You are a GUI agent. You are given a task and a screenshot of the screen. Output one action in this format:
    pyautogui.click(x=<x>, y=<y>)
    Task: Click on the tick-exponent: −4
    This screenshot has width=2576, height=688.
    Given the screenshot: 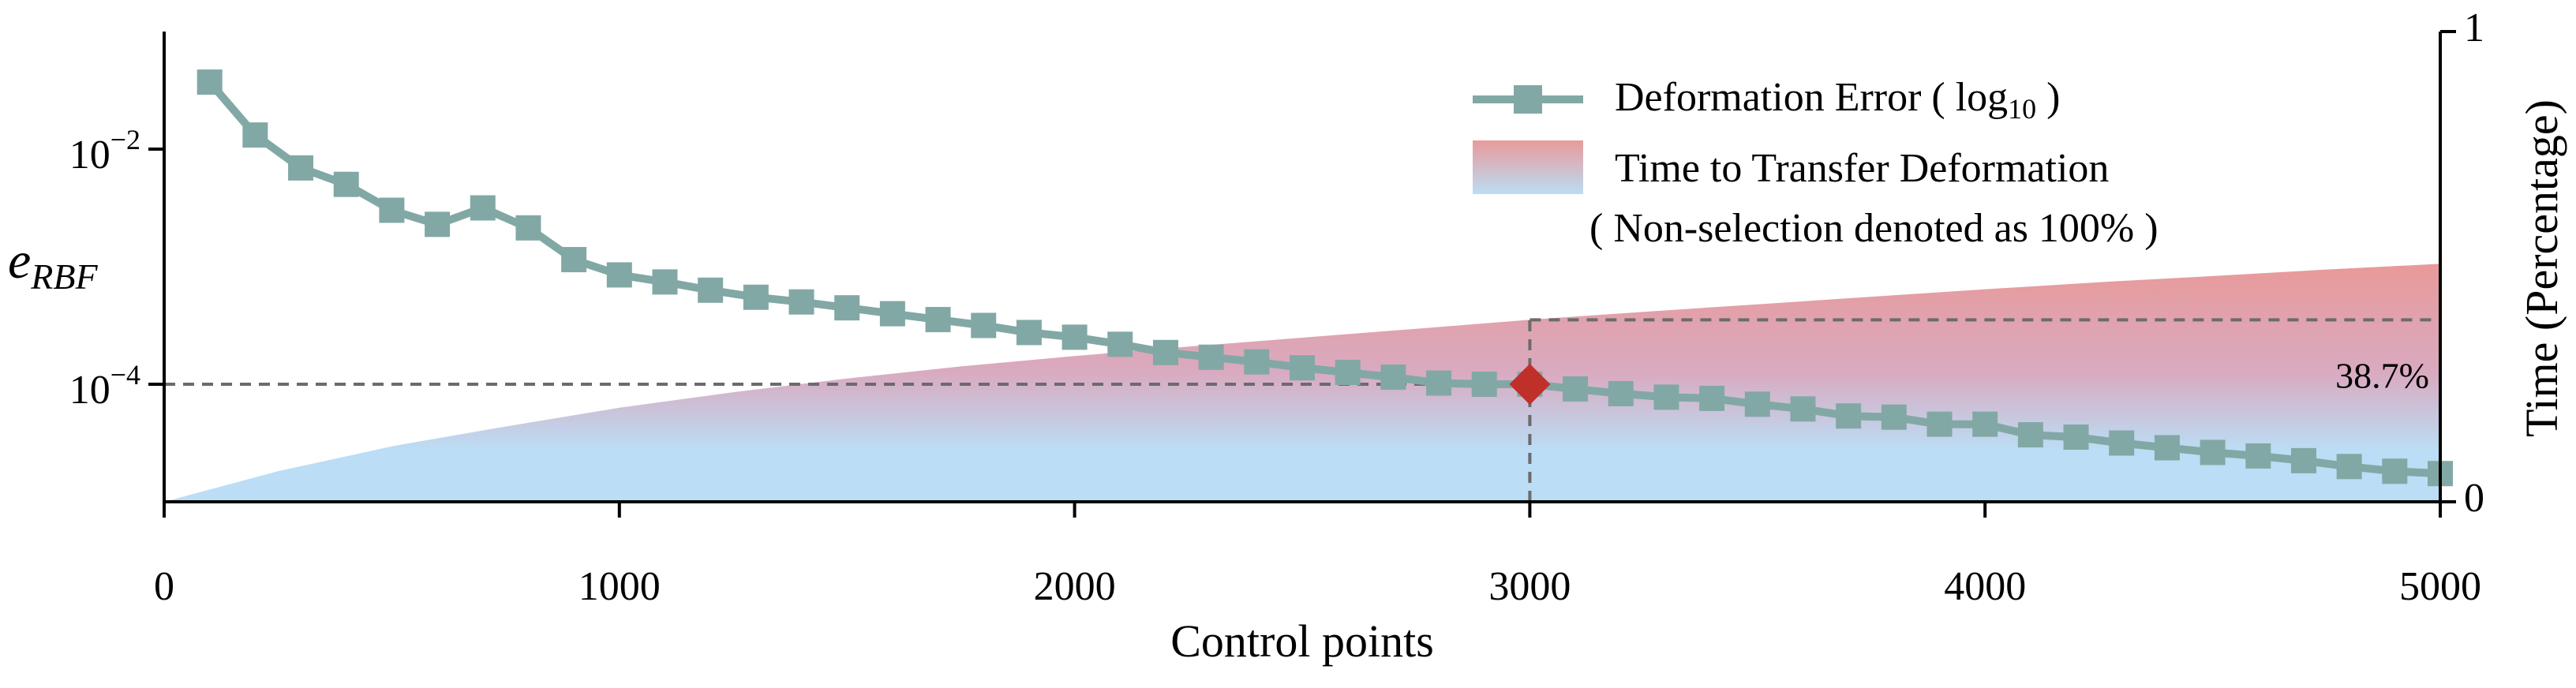 What is the action you would take?
    pyautogui.click(x=125, y=375)
    